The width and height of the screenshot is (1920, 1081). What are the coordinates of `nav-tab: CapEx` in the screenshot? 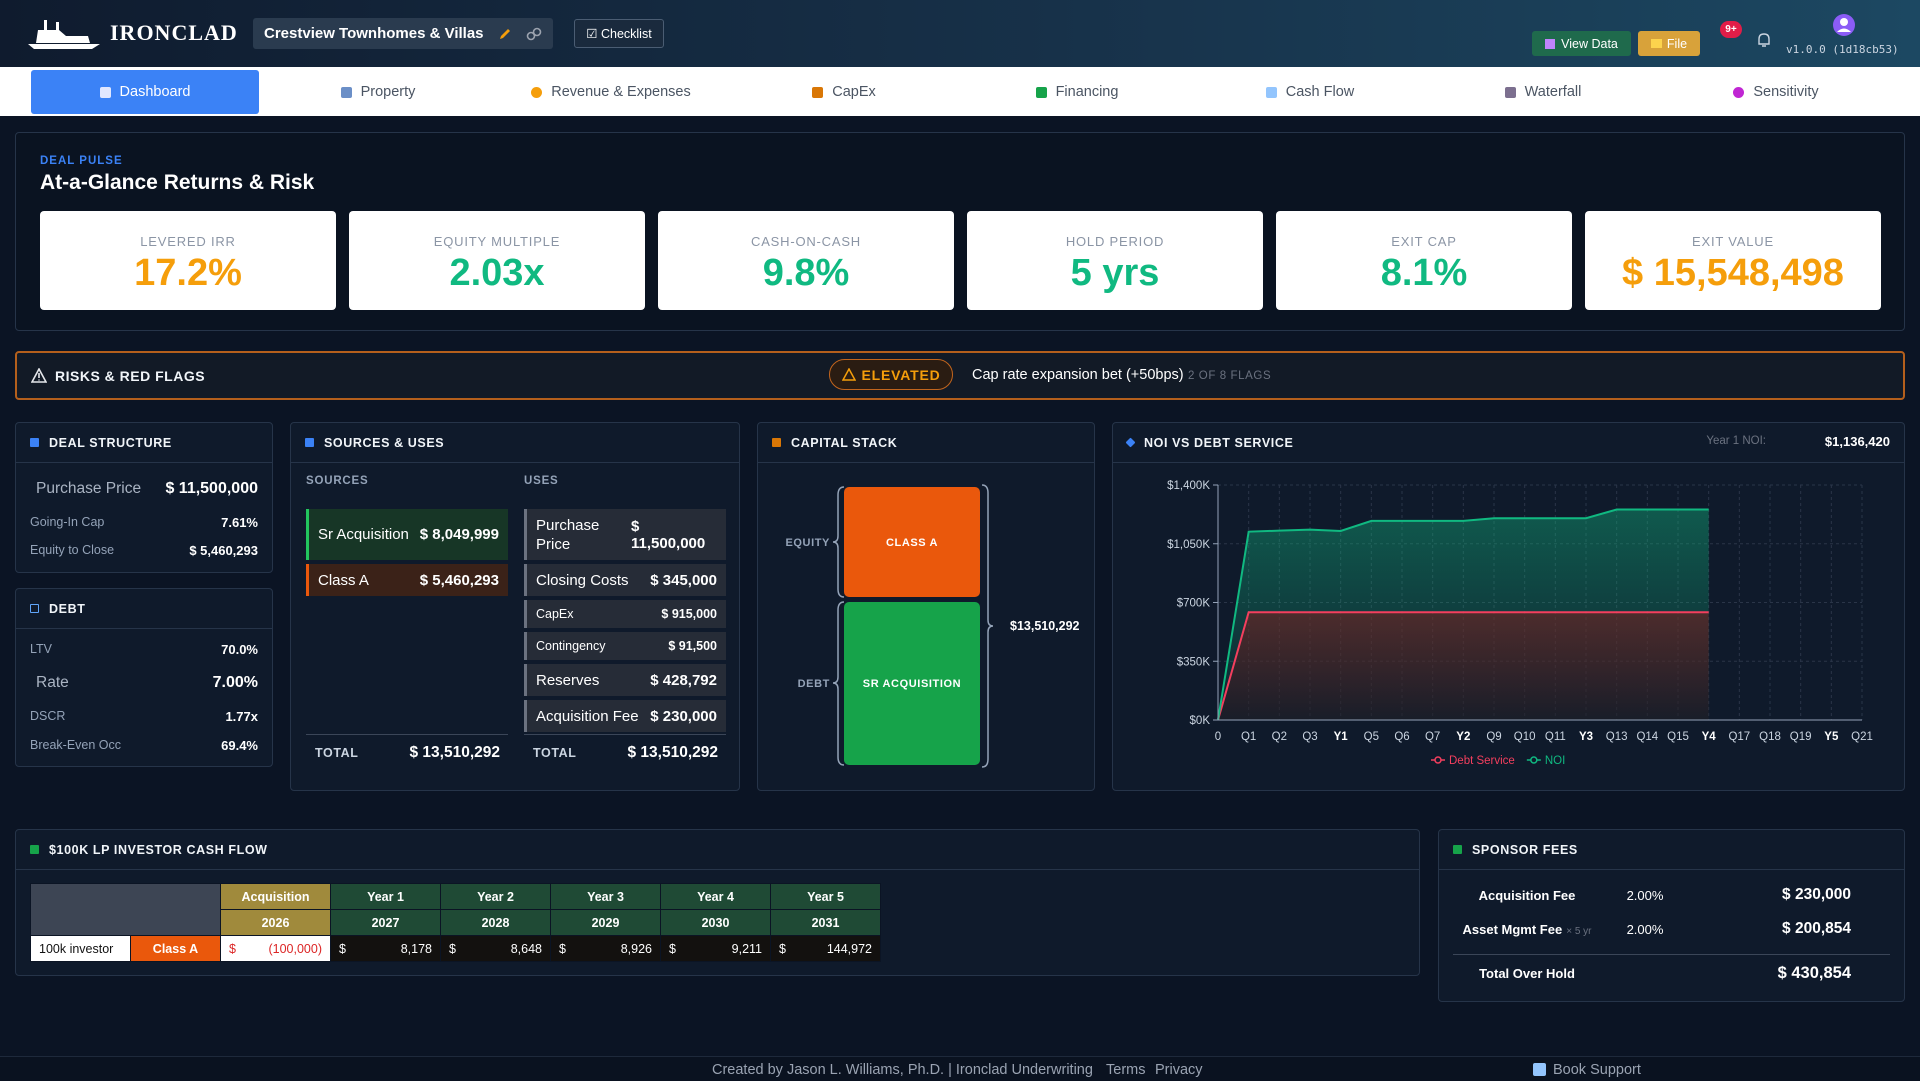 It's located at (844, 92).